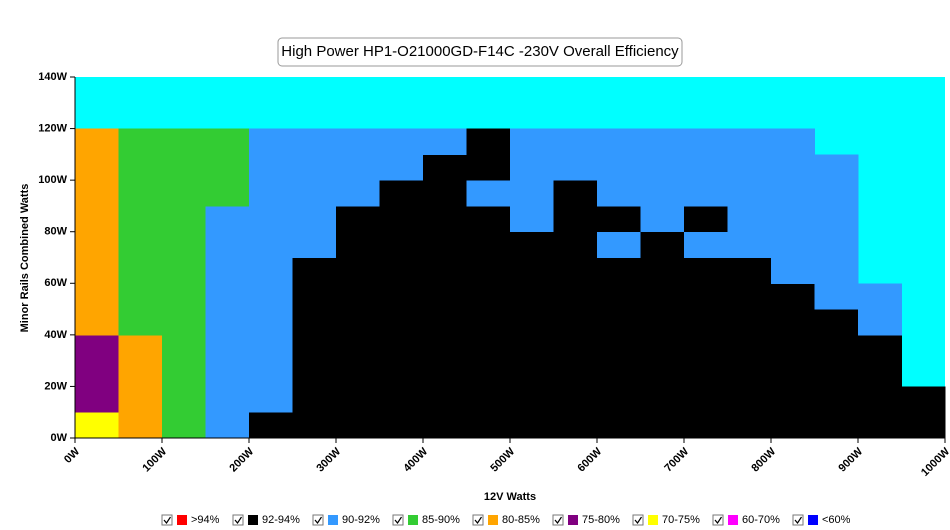 The width and height of the screenshot is (950, 530). What do you see at coordinates (601, 520) in the screenshot?
I see `legend-label: 75-80%` at bounding box center [601, 520].